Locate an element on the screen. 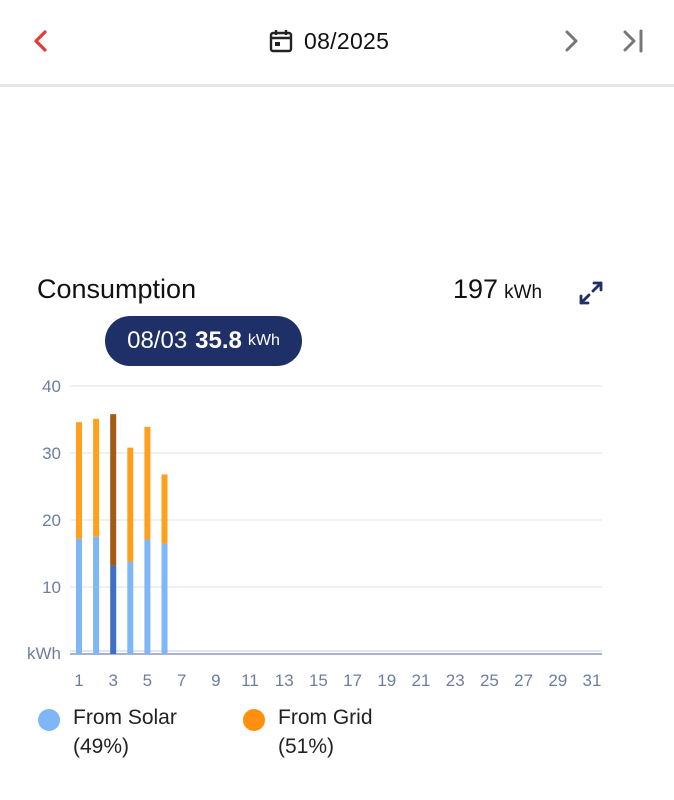 The width and height of the screenshot is (674, 800). legend-solar-label: From Solar is located at coordinates (125, 717).